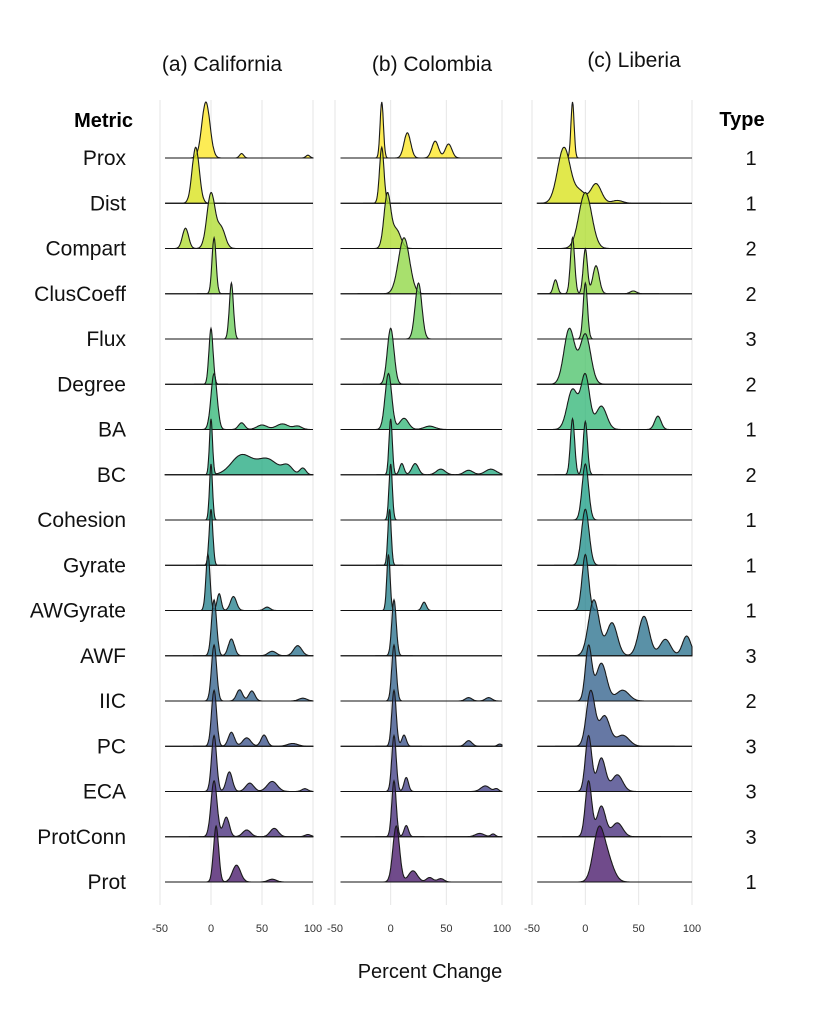 The height and width of the screenshot is (1022, 824). I want to click on metric-label: ECA, so click(104, 792).